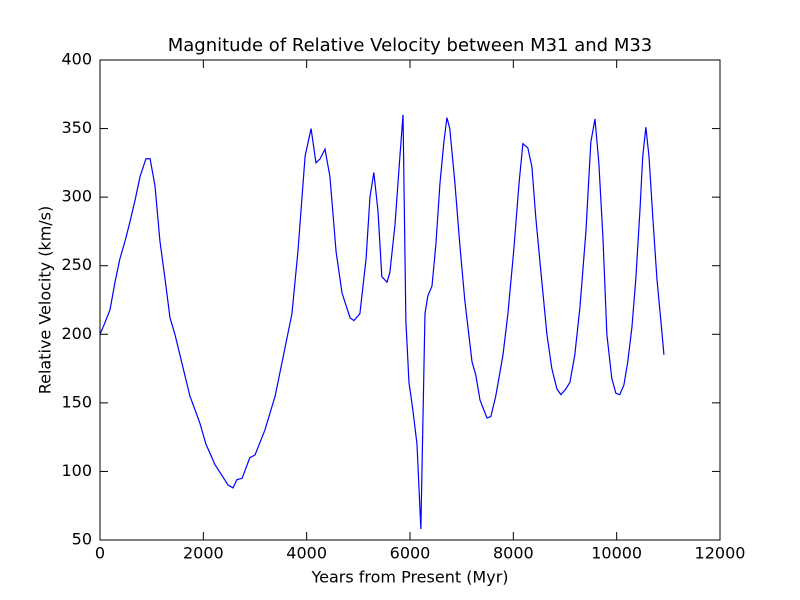 The height and width of the screenshot is (600, 800). Describe the element at coordinates (410, 553) in the screenshot. I see `x-tick-label: 6000` at that location.